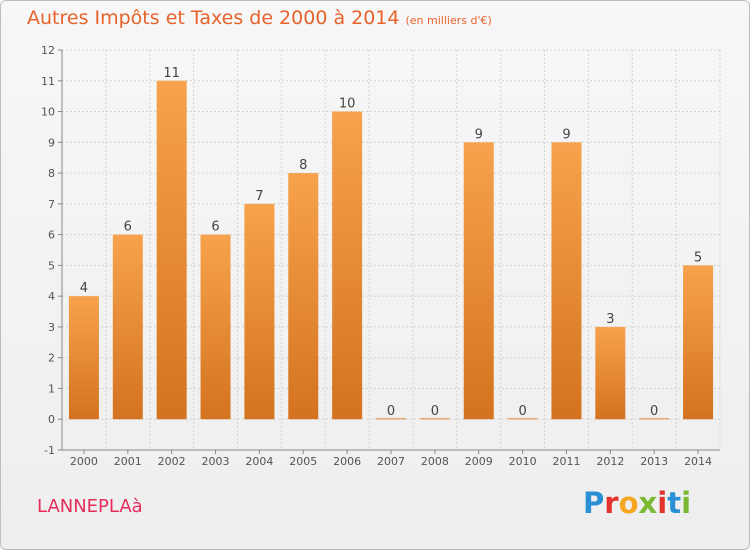  I want to click on y-tick-label: 12, so click(48, 50).